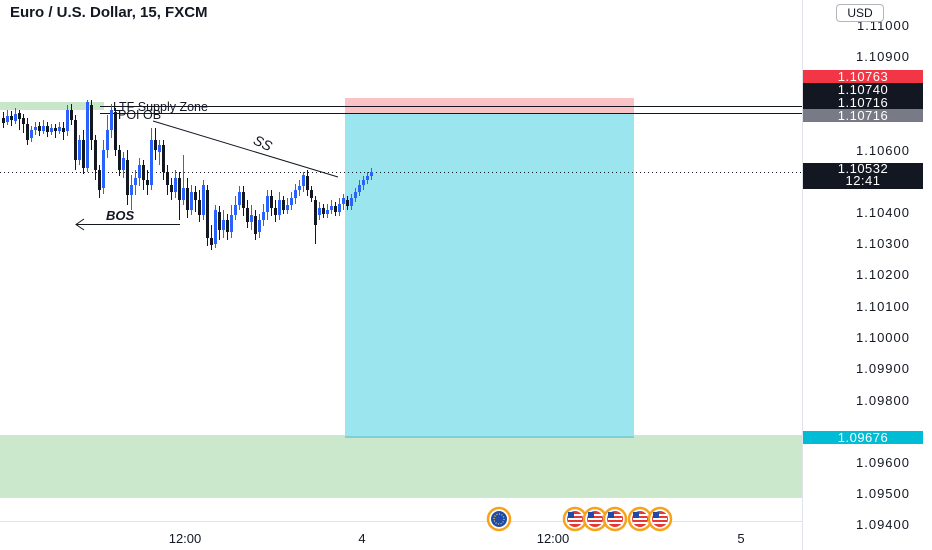 The height and width of the screenshot is (550, 932). What do you see at coordinates (489, 105) in the screenshot?
I see `stop-loss-zone` at bounding box center [489, 105].